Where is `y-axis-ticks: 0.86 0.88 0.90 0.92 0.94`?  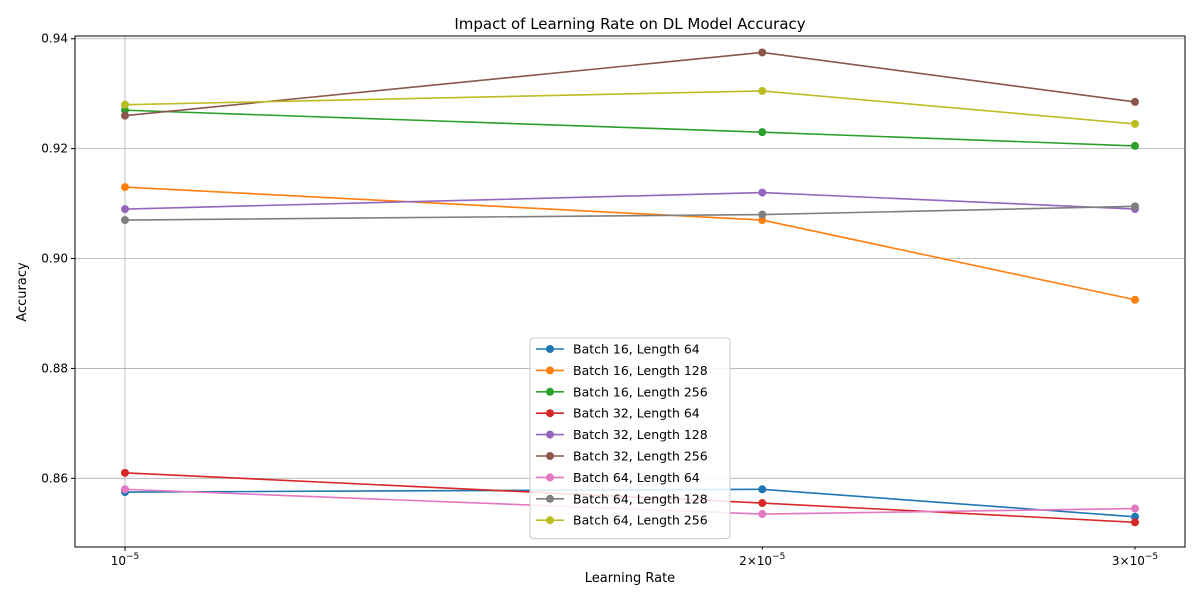
y-axis-ticks: 0.86 0.88 0.90 0.92 0.94 is located at coordinates (58, 258).